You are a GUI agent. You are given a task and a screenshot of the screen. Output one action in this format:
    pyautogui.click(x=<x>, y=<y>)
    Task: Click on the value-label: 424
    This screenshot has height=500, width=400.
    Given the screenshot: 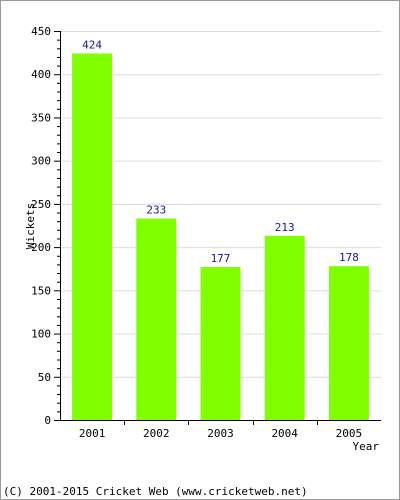 What is the action you would take?
    pyautogui.click(x=92, y=44)
    